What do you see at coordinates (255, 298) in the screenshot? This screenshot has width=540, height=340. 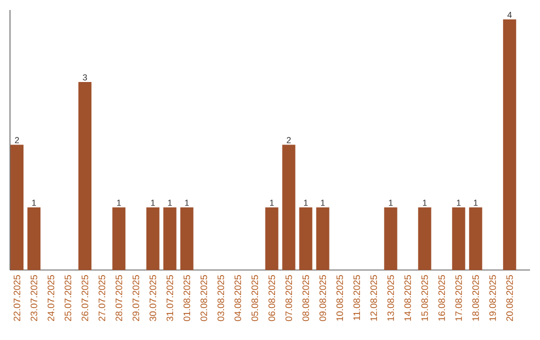 I see `x-tick-label: 05.08.2025` at bounding box center [255, 298].